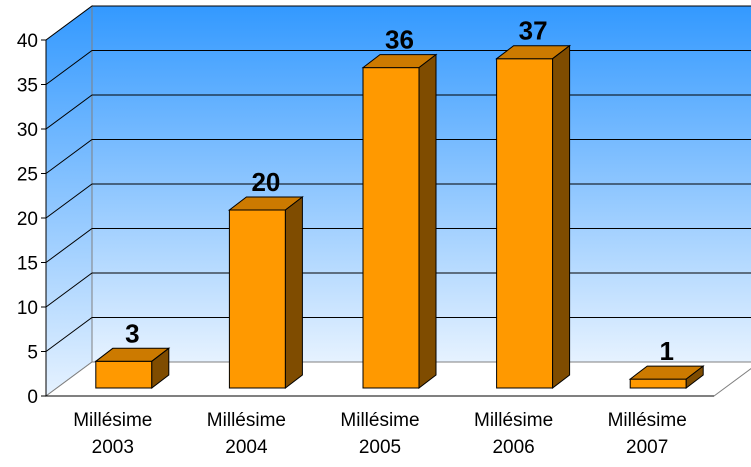  What do you see at coordinates (265, 182) in the screenshot?
I see `data-label: 20` at bounding box center [265, 182].